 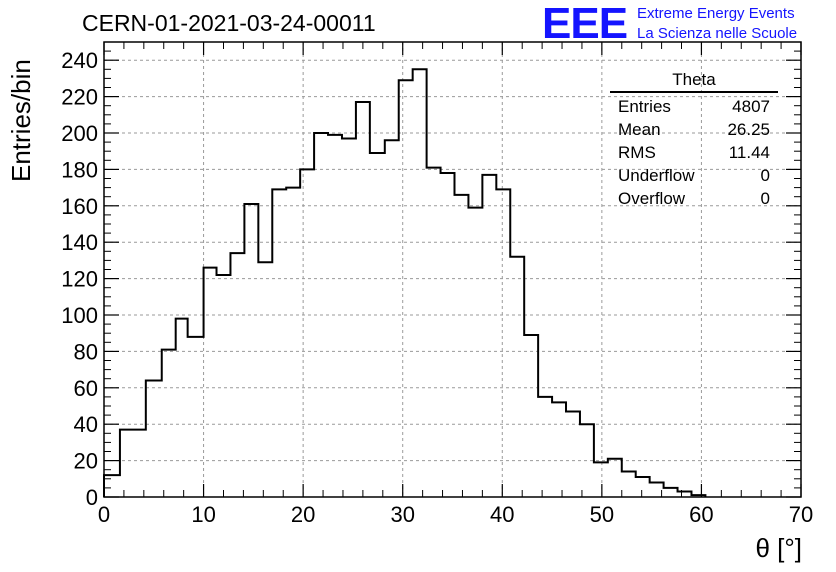 I want to click on y-tick-label: 160, so click(x=79, y=206).